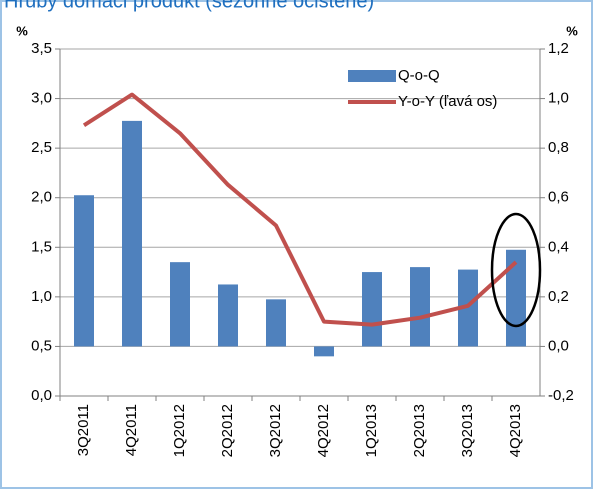 The image size is (593, 489). I want to click on highlight-ellipse, so click(516, 270).